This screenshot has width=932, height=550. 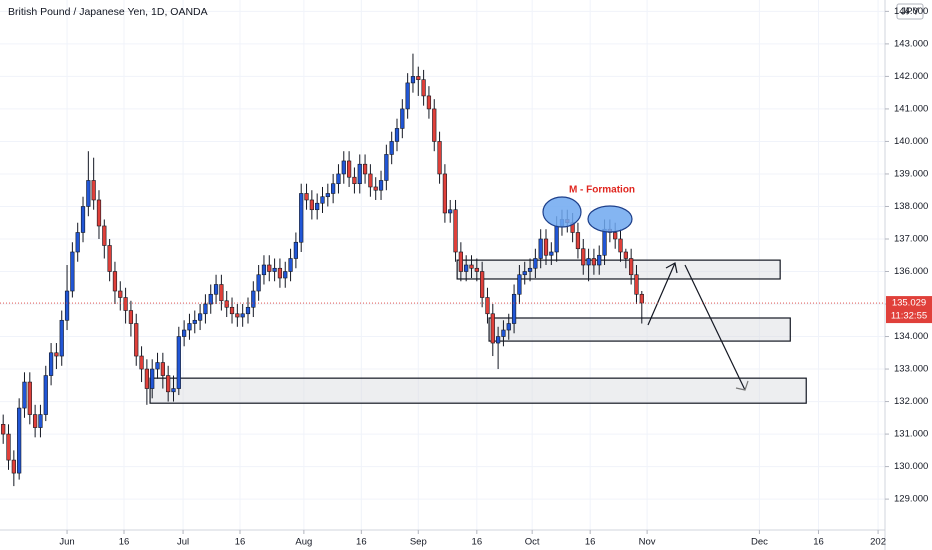 I want to click on y-tick-label: 130.000, so click(x=911, y=466).